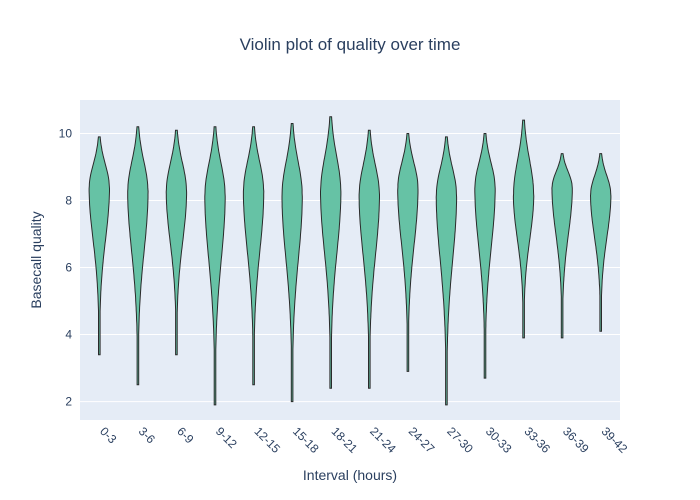  What do you see at coordinates (185, 435) in the screenshot?
I see `x-tick-label: 6-9` at bounding box center [185, 435].